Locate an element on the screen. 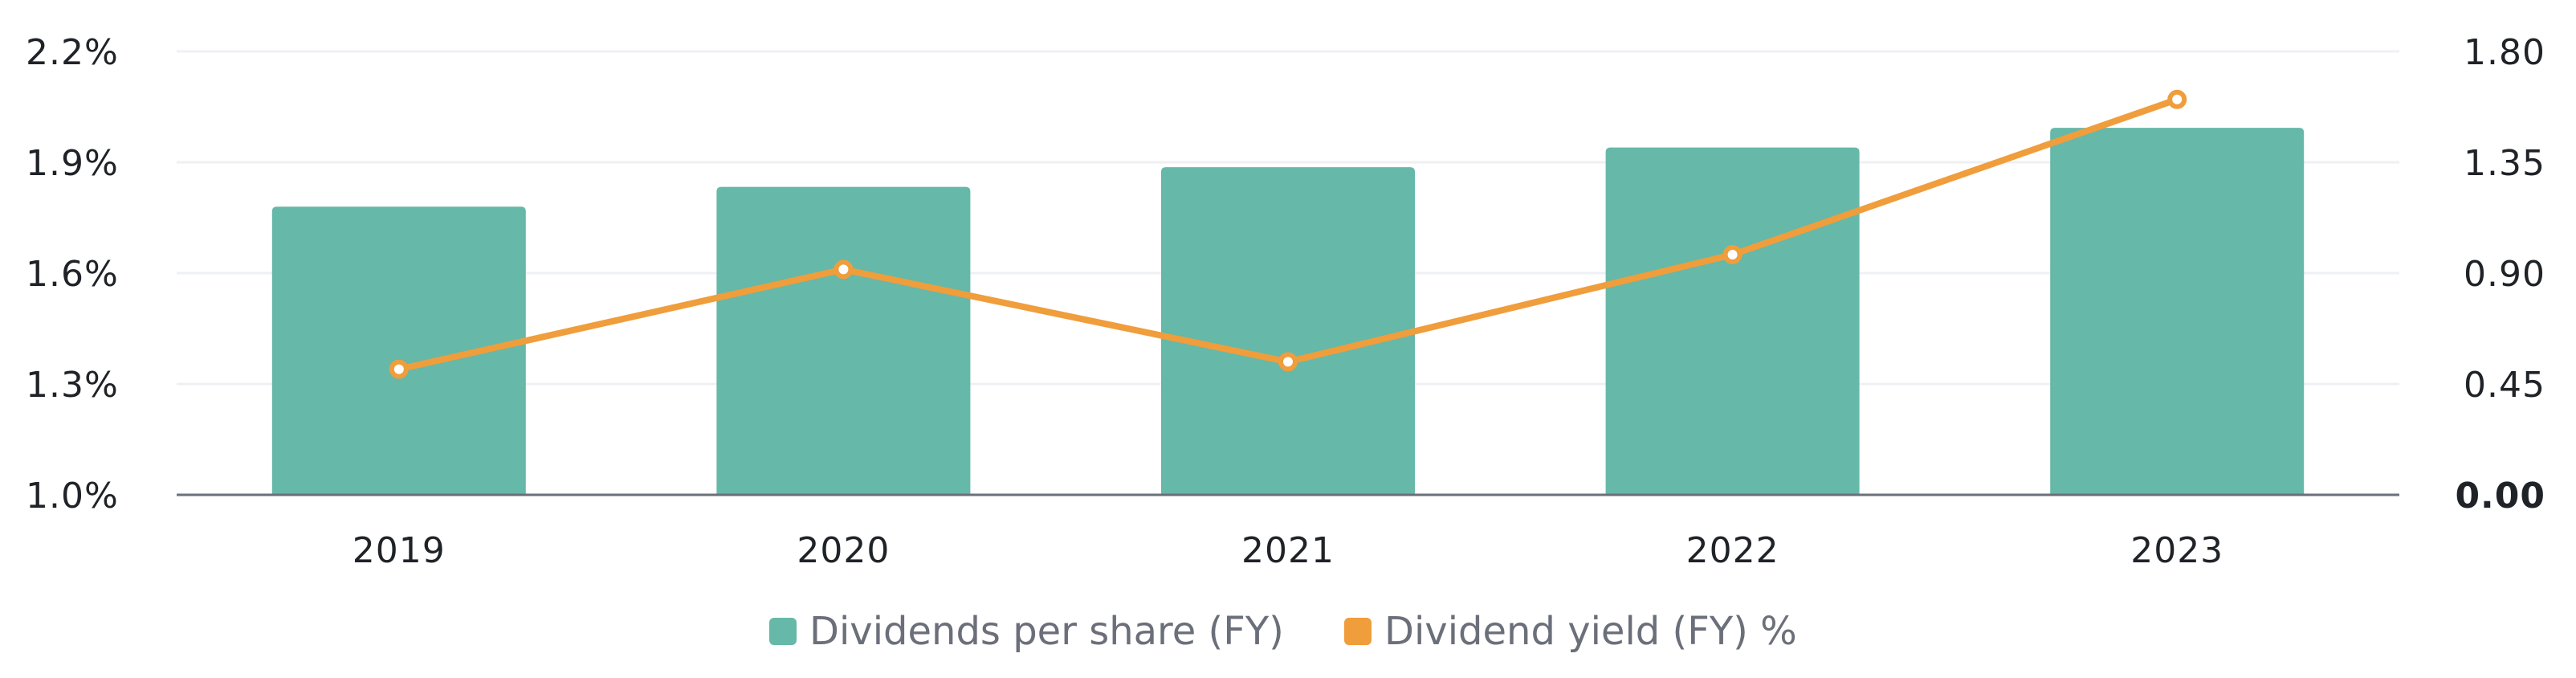 Image resolution: width=2576 pixels, height=678 pixels. yield-point-2023 is located at coordinates (2177, 99).